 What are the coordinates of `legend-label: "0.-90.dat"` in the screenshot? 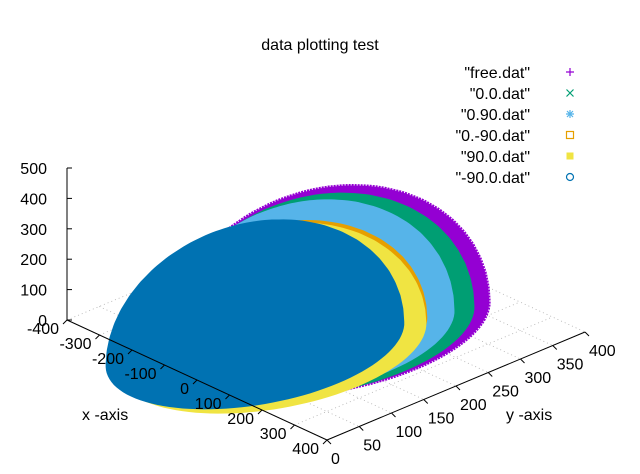 It's located at (492, 136).